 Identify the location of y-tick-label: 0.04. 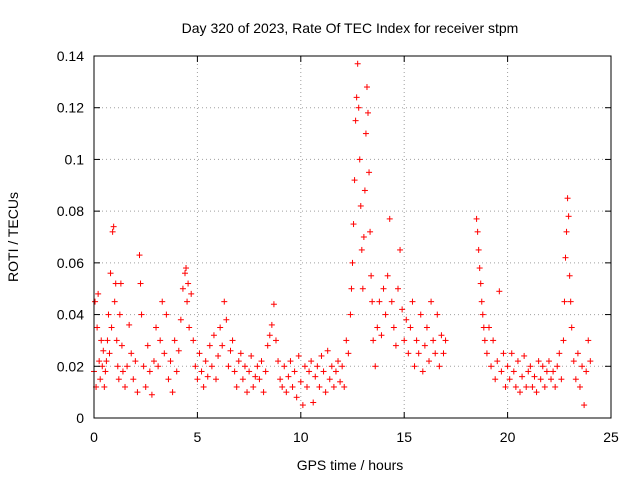
(70, 315).